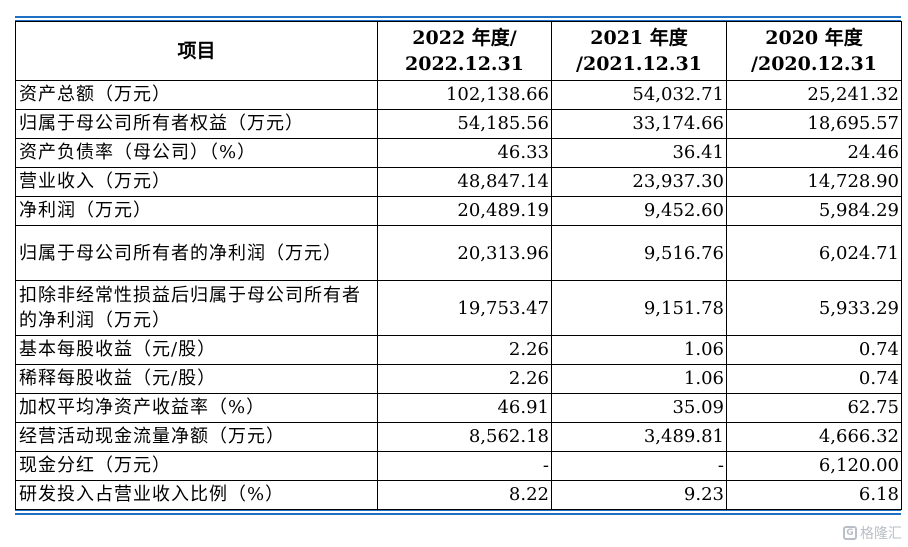 The image size is (908, 547). Describe the element at coordinates (814, 211) in the screenshot. I see `value-2020: 5,984.29` at that location.